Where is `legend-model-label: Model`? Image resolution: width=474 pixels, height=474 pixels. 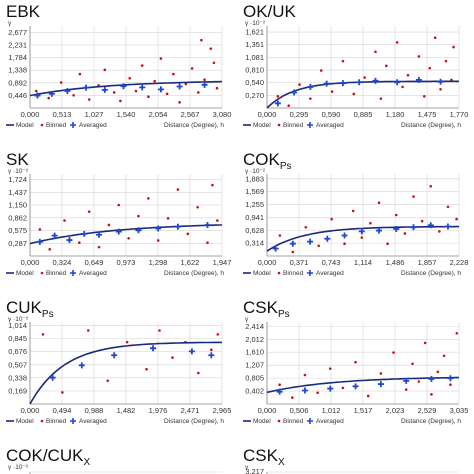 legend-model-label: Model is located at coordinates (262, 421).